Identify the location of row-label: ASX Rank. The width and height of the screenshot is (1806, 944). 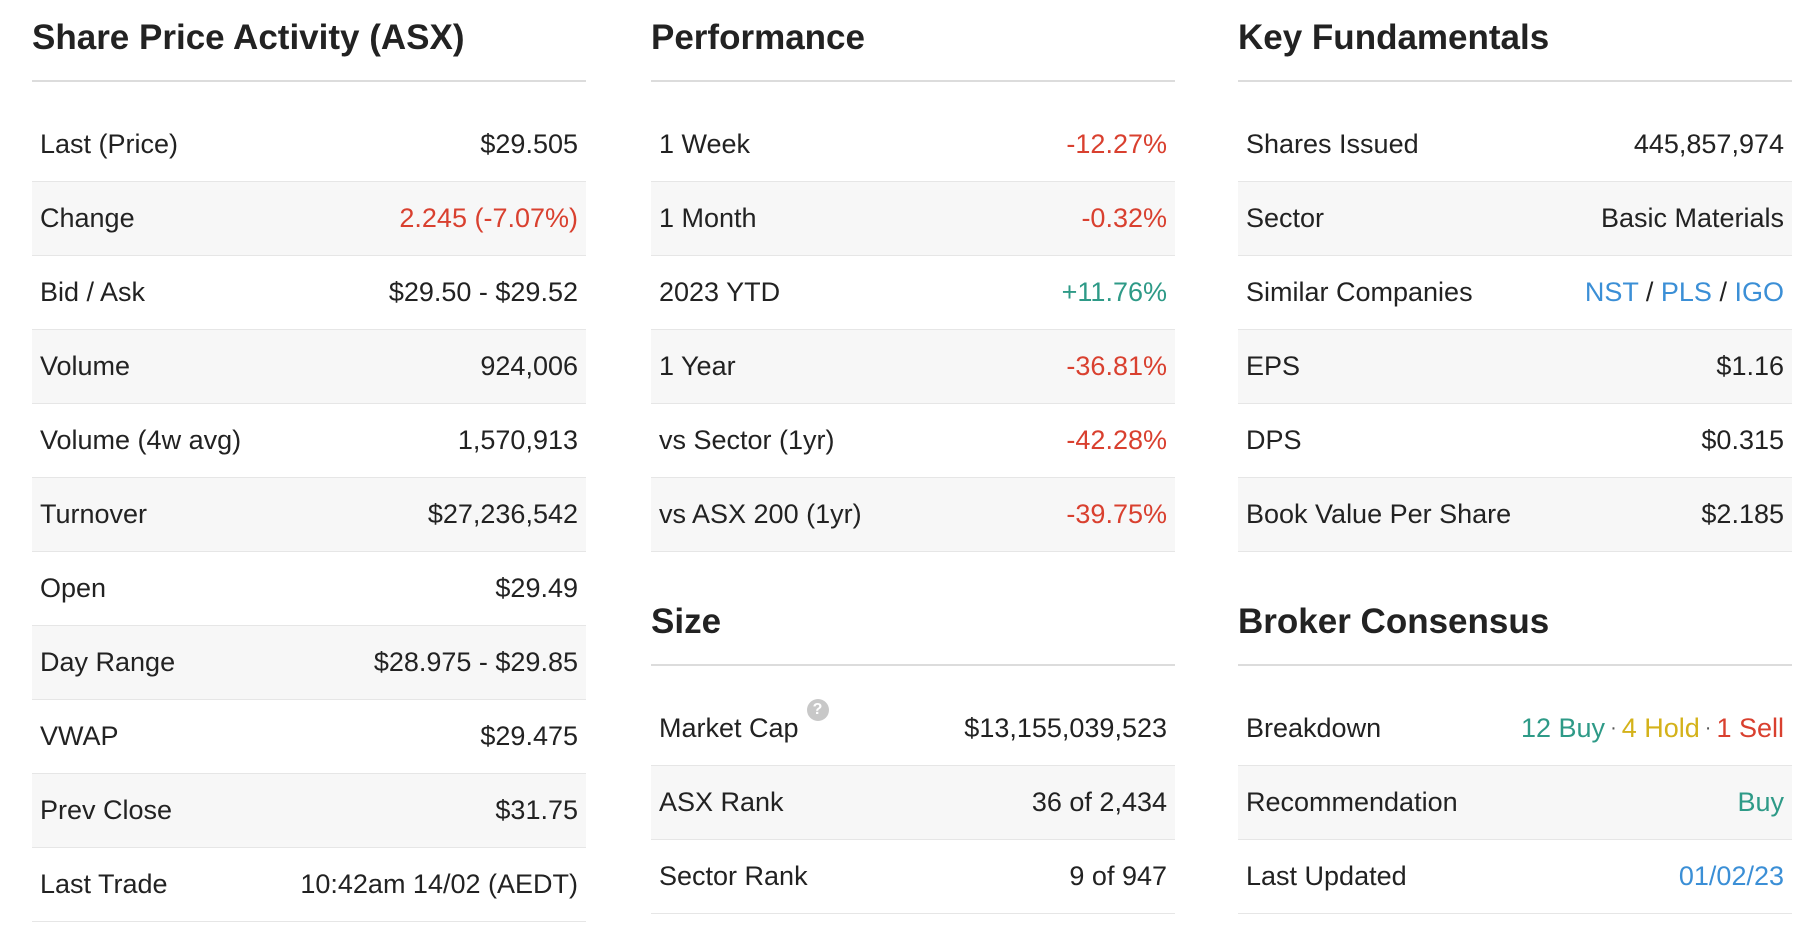
(721, 802).